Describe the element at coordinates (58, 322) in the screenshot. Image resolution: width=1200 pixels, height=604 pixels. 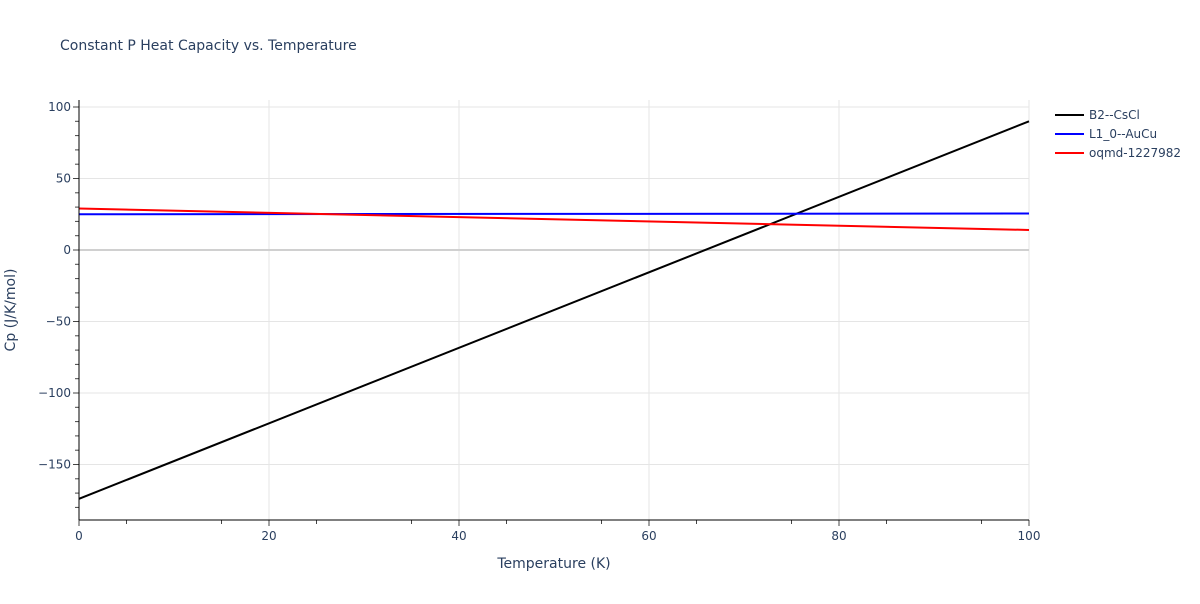
I see `y-tick-label: −50` at that location.